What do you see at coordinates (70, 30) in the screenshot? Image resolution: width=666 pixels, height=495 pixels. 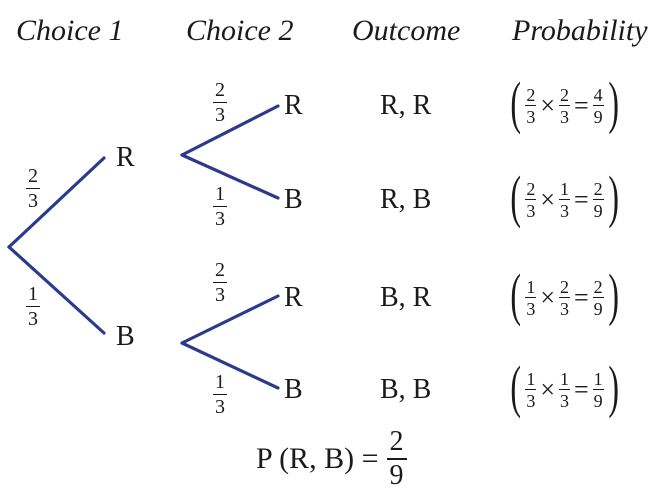 I see `header-choice-1: Choice 1` at bounding box center [70, 30].